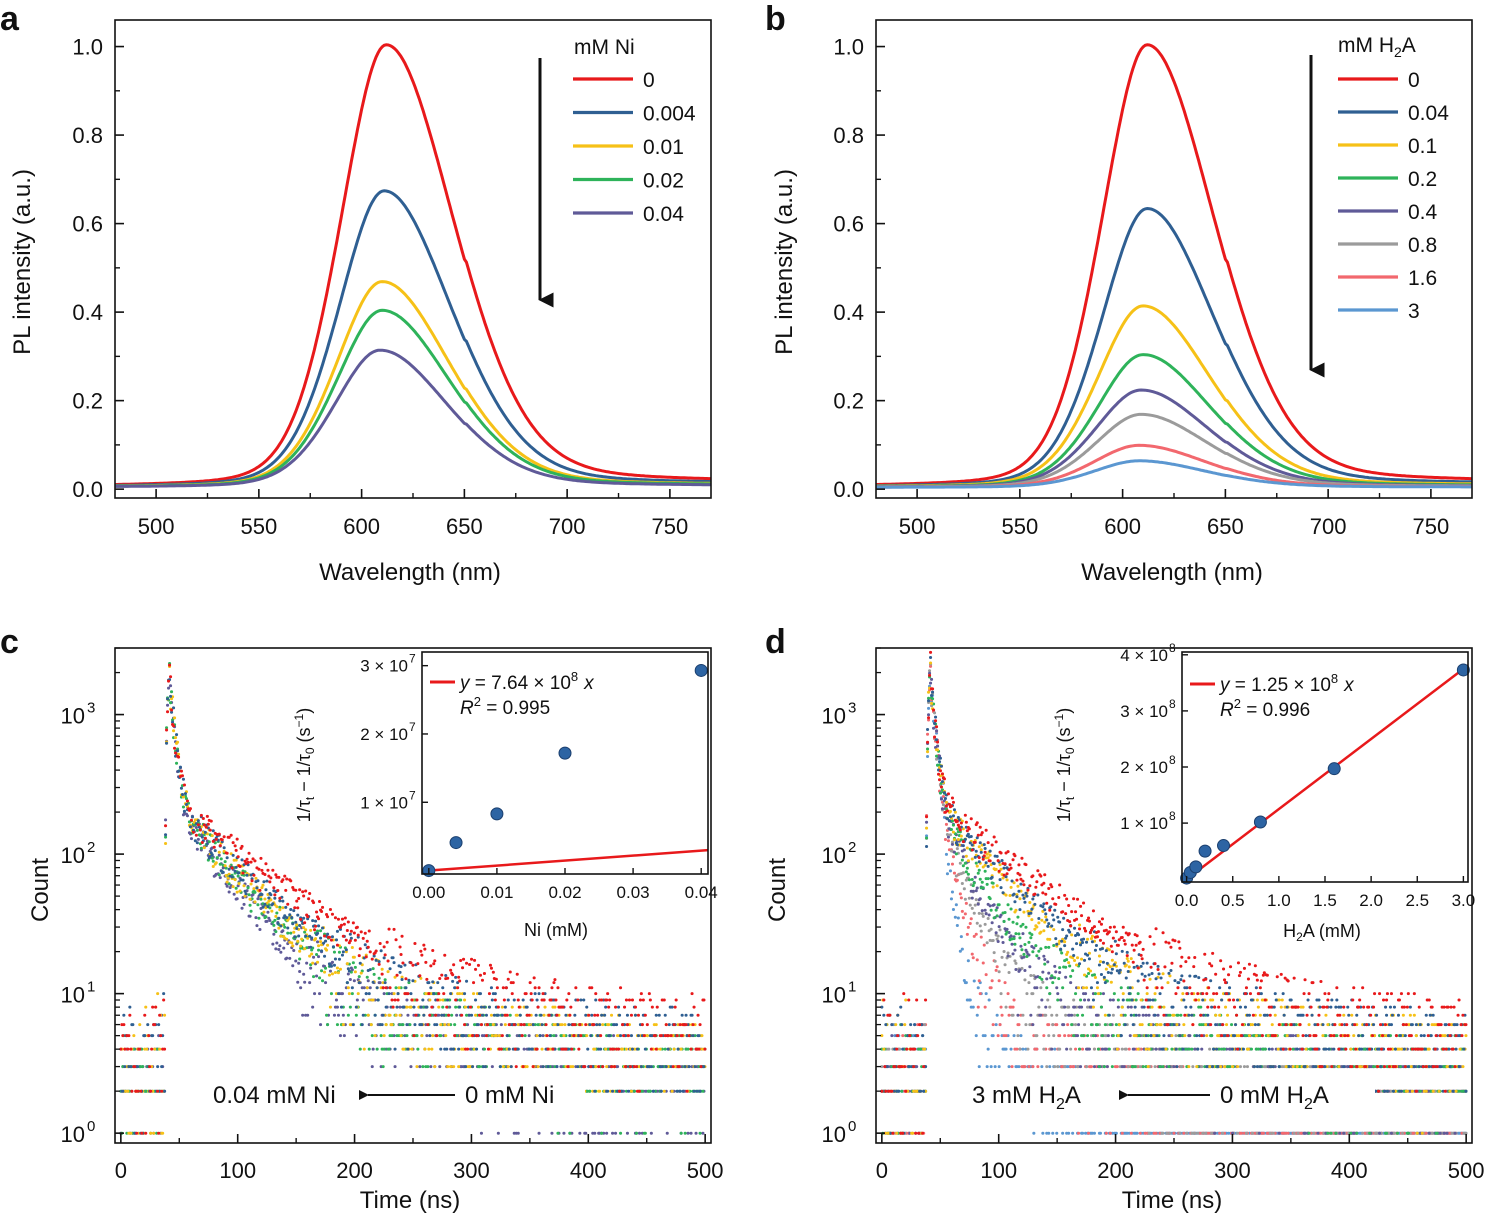 The height and width of the screenshot is (1218, 1493). What do you see at coordinates (568, 860) in the screenshot?
I see `panel-c-inset-fit-line` at bounding box center [568, 860].